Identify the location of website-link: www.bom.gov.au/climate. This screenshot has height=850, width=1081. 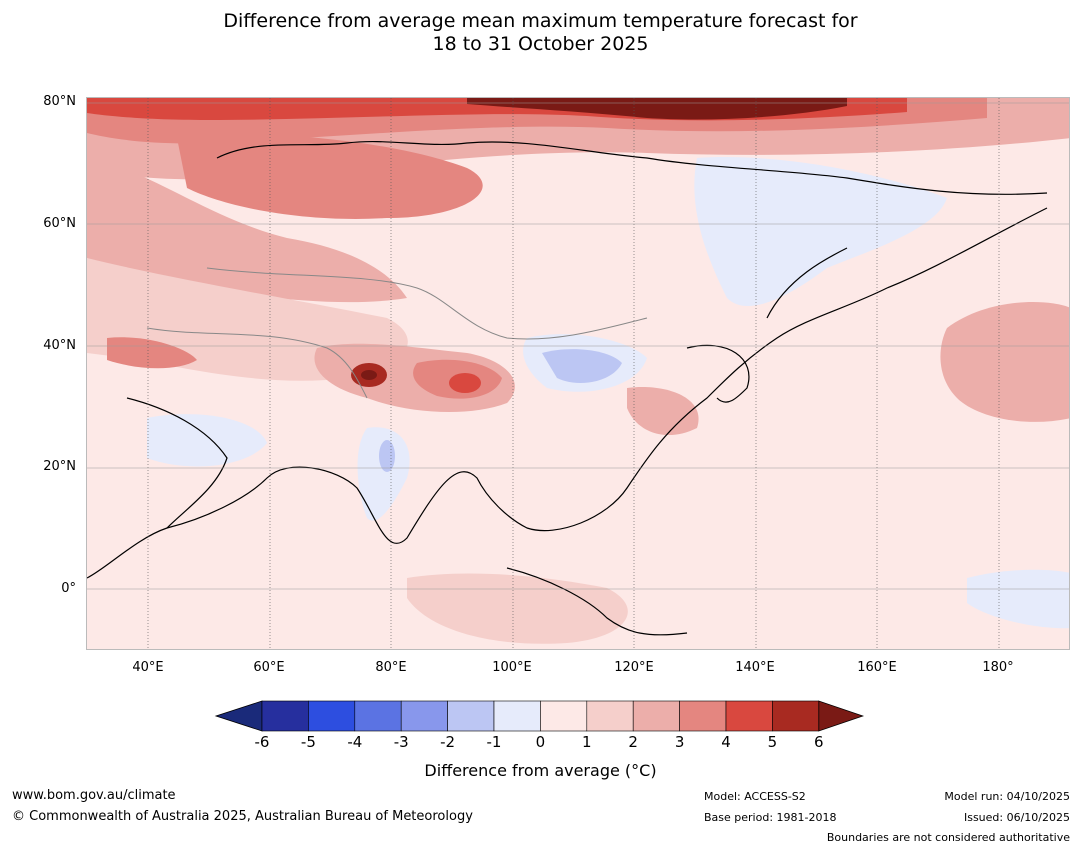
(94, 795).